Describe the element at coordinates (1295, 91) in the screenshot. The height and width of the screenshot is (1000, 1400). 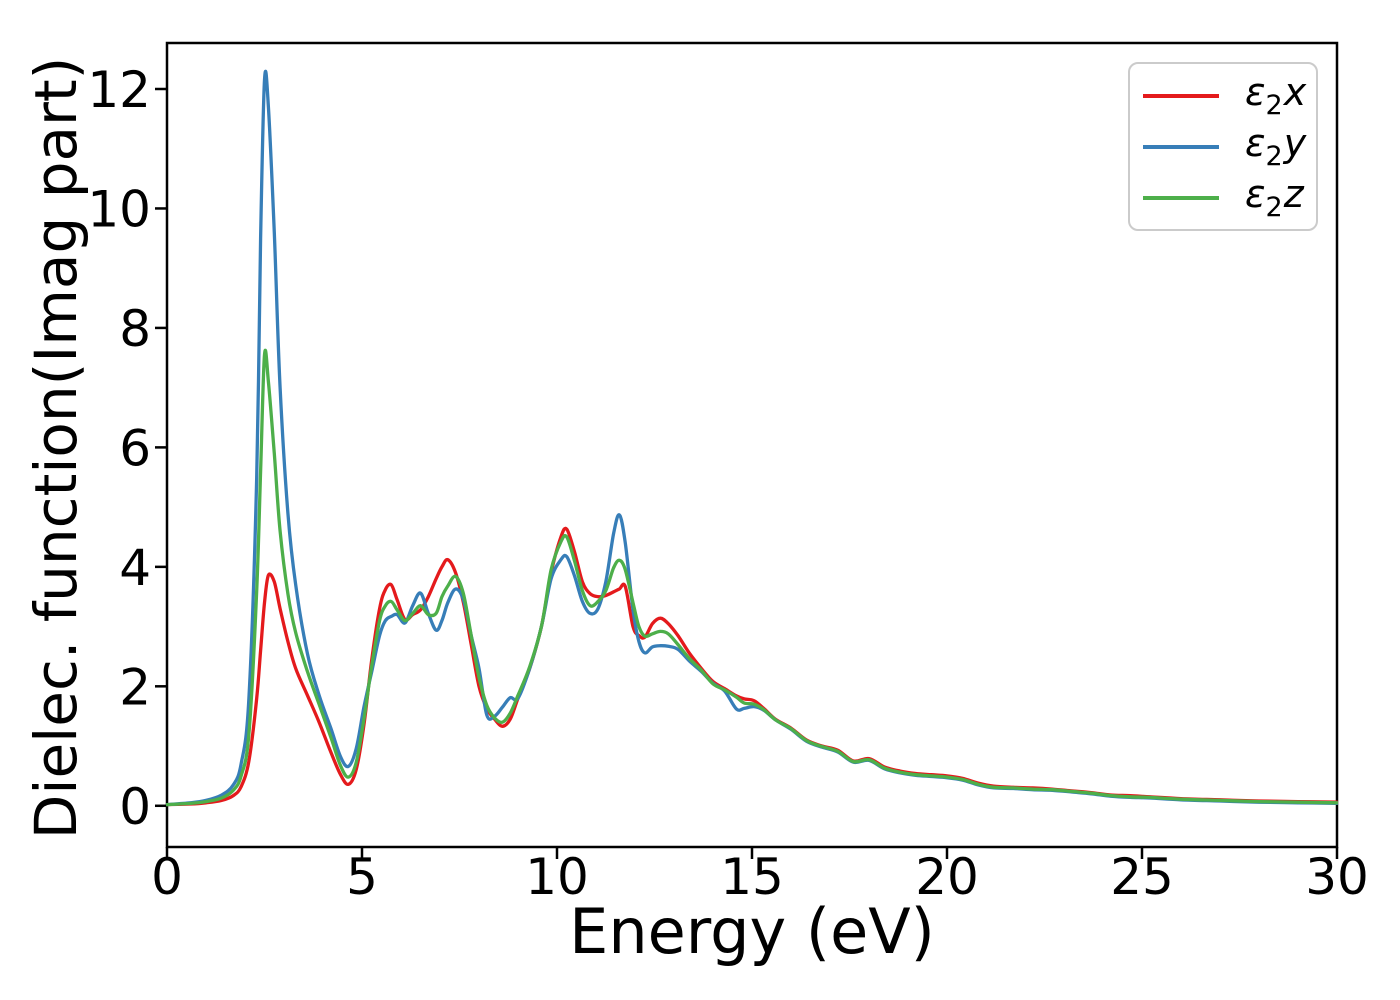
I see `axis-letter: x` at that location.